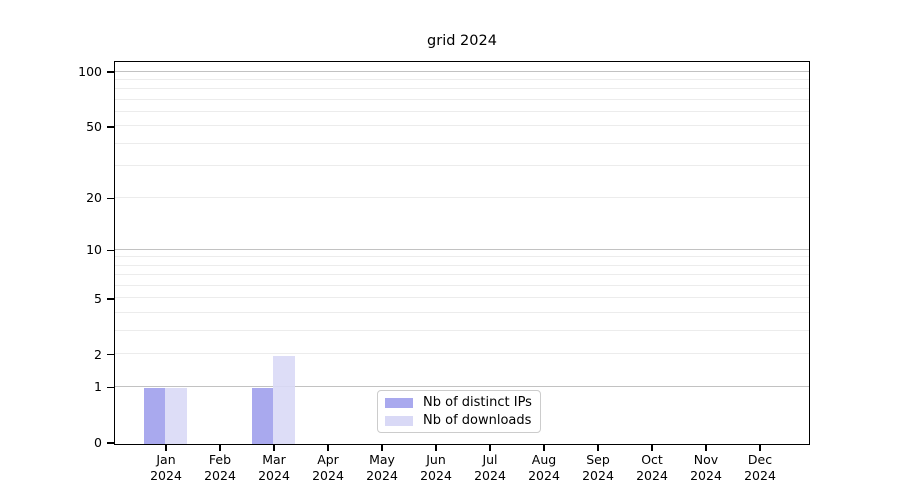 The width and height of the screenshot is (900, 500). What do you see at coordinates (94, 250) in the screenshot?
I see `y-tick-label: 10` at bounding box center [94, 250].